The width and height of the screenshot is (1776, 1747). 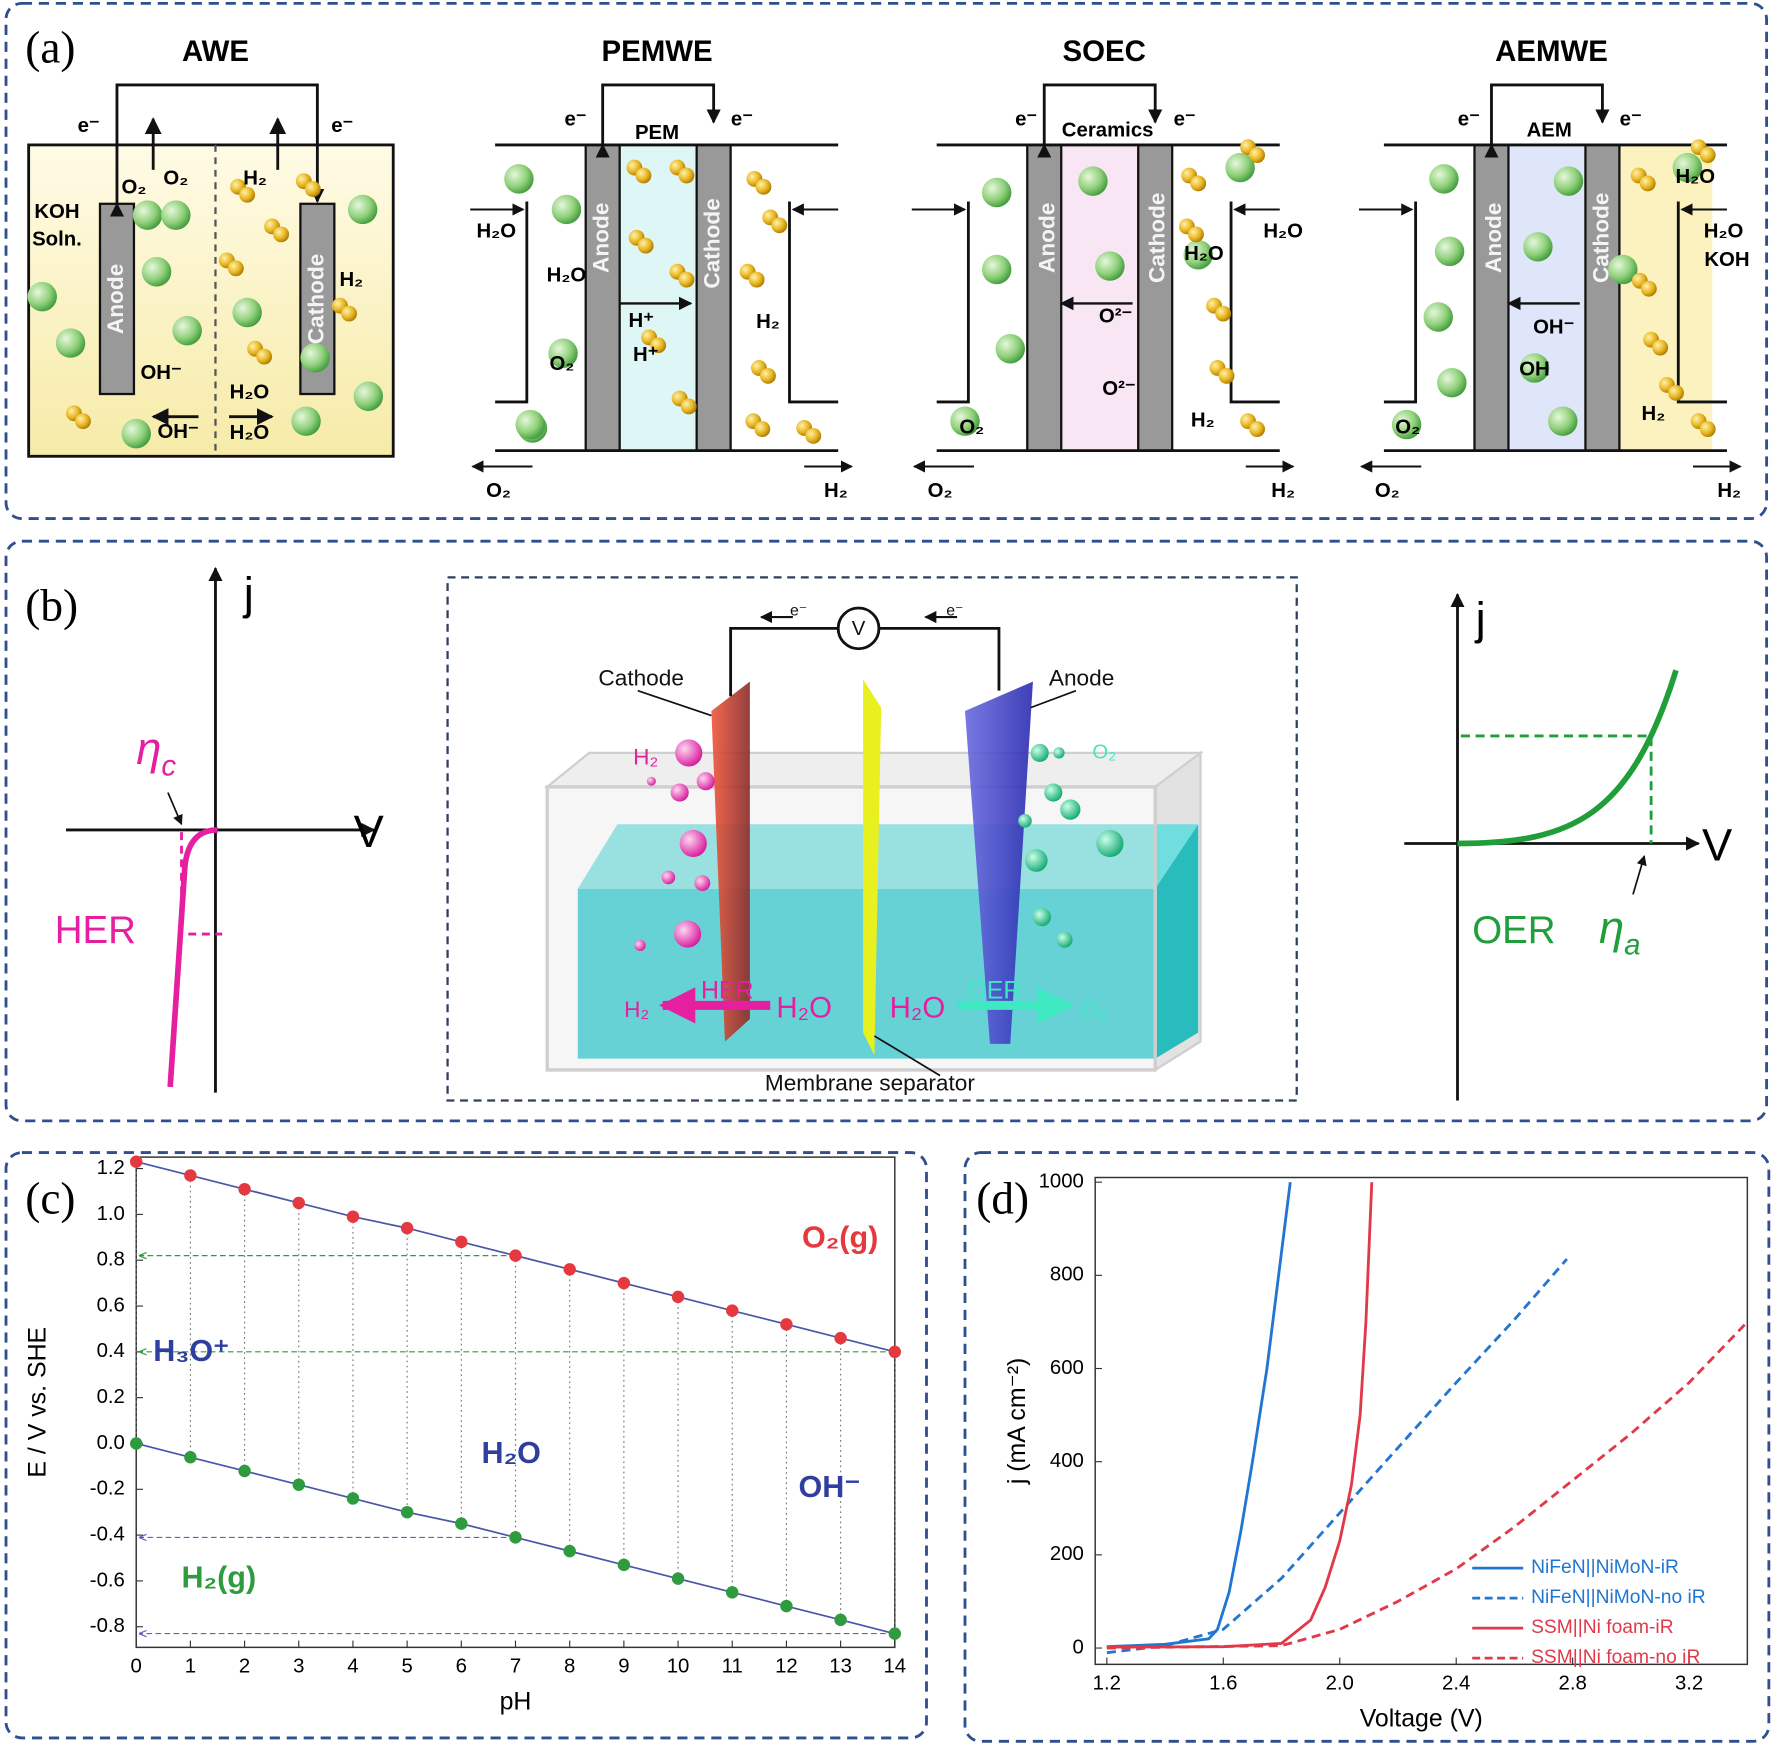 What do you see at coordinates (156, 752) in the screenshot?
I see `eta: ηc` at bounding box center [156, 752].